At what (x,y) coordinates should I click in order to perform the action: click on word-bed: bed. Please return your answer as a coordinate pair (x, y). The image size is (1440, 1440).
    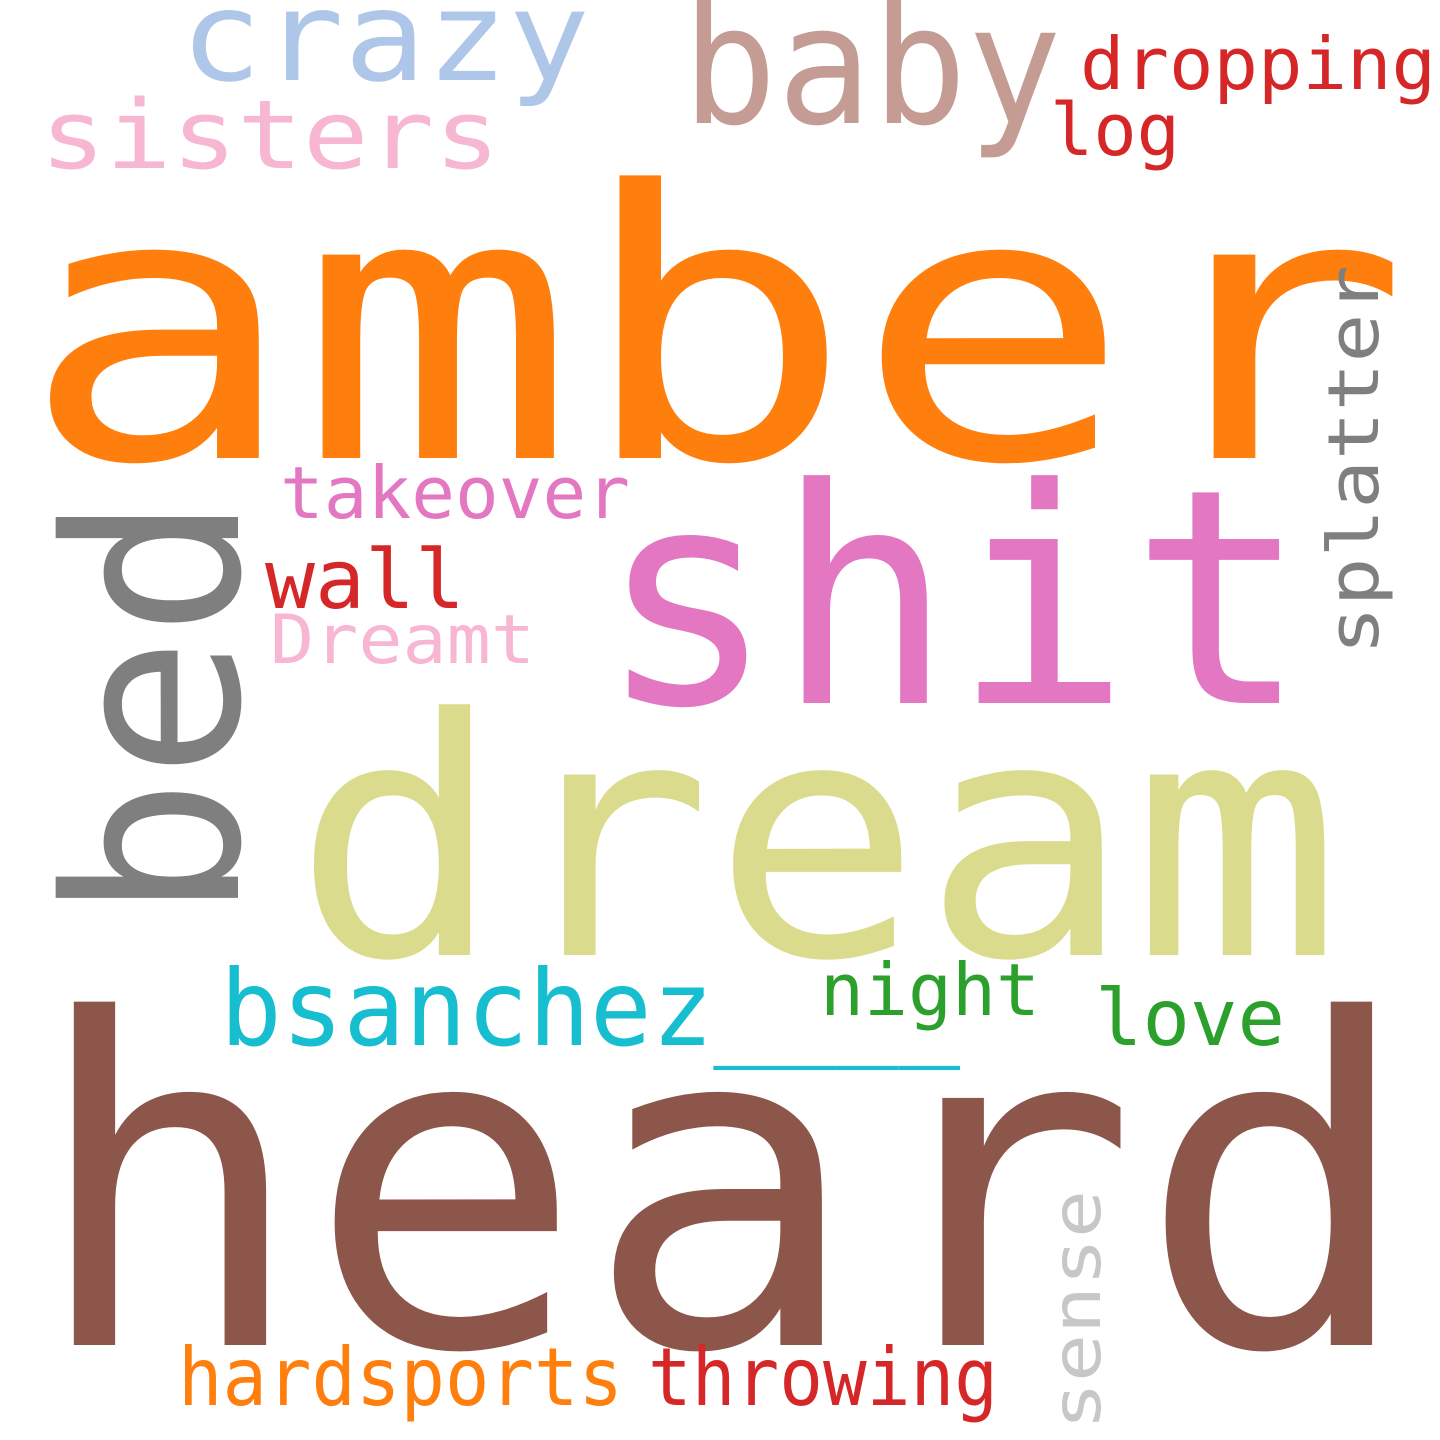
    Looking at the image, I should click on (155, 707).